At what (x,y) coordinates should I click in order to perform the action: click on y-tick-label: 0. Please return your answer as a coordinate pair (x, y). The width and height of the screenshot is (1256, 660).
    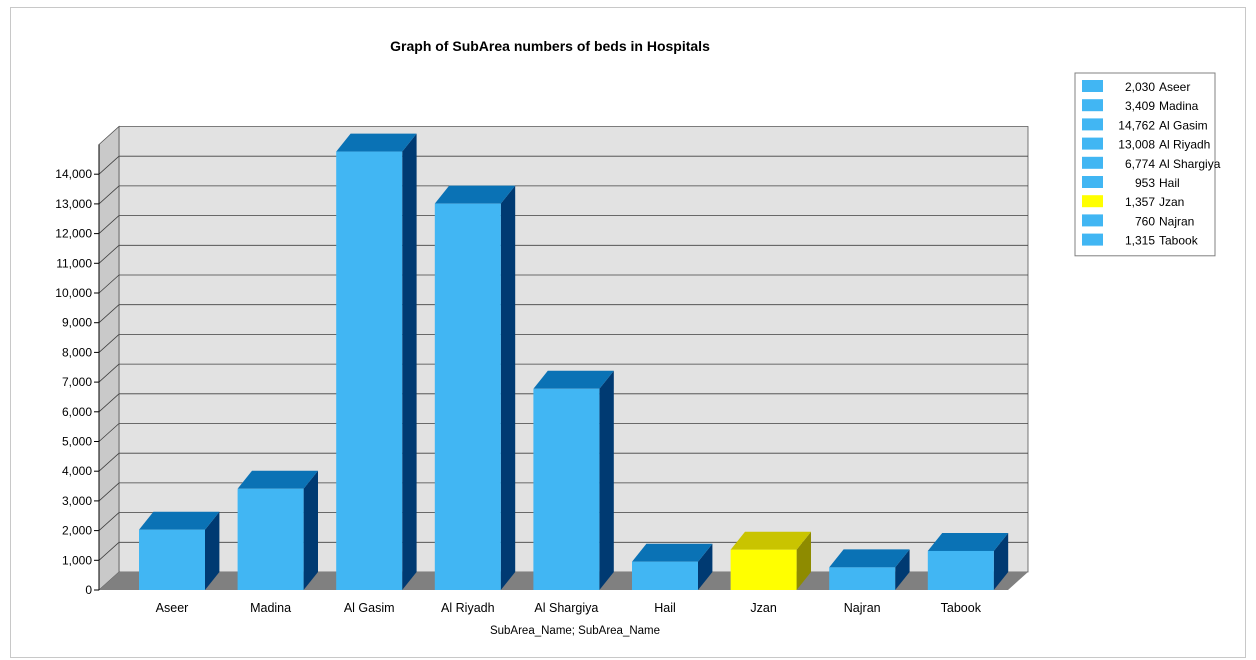
    Looking at the image, I should click on (88, 590).